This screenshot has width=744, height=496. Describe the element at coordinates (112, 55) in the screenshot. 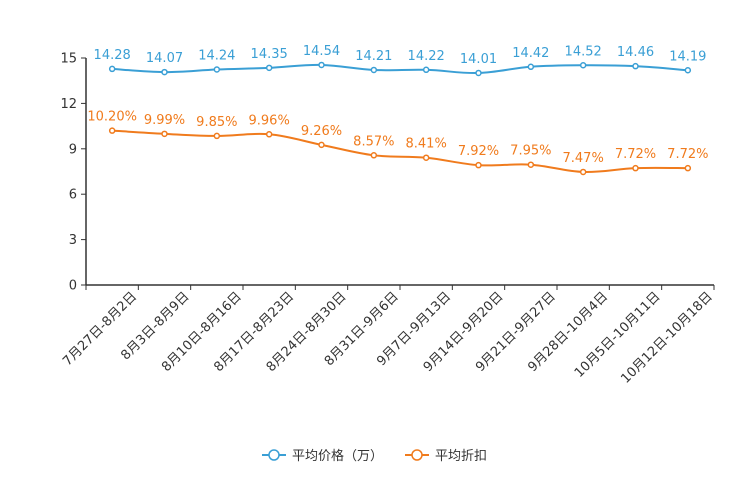

I see `data-label: 14.28` at that location.